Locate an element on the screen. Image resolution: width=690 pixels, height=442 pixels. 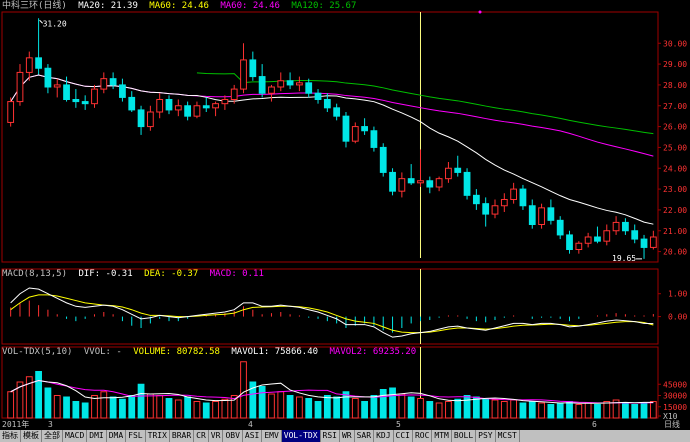
toolbar-tab-emv: EMV is located at coordinates (272, 436).